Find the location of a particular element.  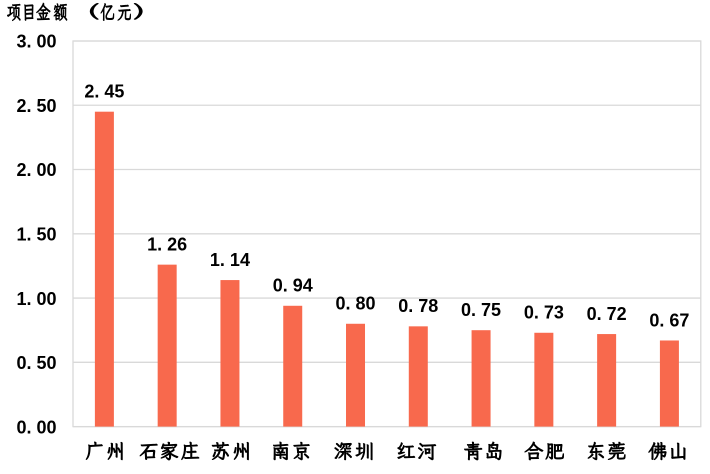

svg-text: 0. 80 is located at coordinates (355, 304).